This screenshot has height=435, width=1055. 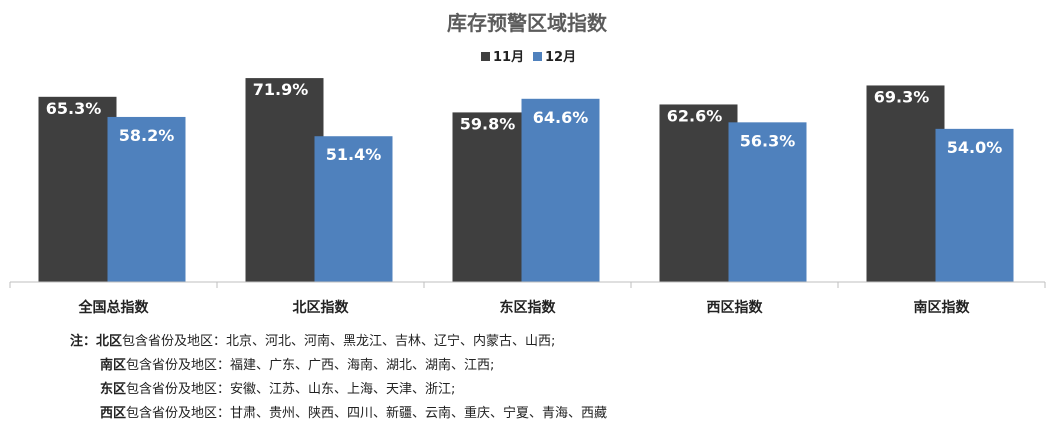 What do you see at coordinates (419, 413) in the screenshot?
I see `note-provinces: 甘肃、贵州、陕西、四川、新疆、云南、重庆、宁夏、青海、西藏` at bounding box center [419, 413].